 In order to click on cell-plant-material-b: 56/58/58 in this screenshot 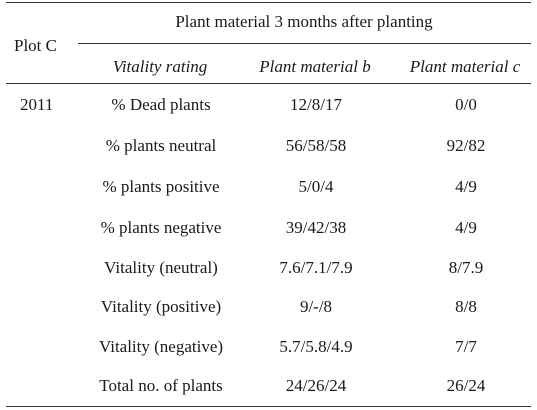, I will do `click(316, 145)`.